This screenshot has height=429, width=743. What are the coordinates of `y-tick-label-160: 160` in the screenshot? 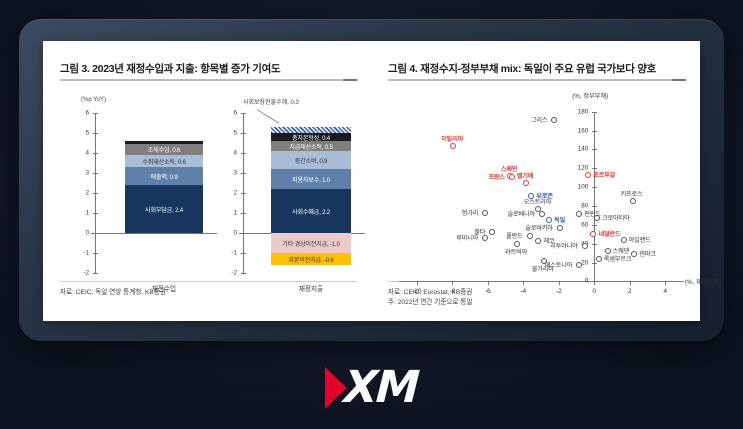 It's located at (583, 131).